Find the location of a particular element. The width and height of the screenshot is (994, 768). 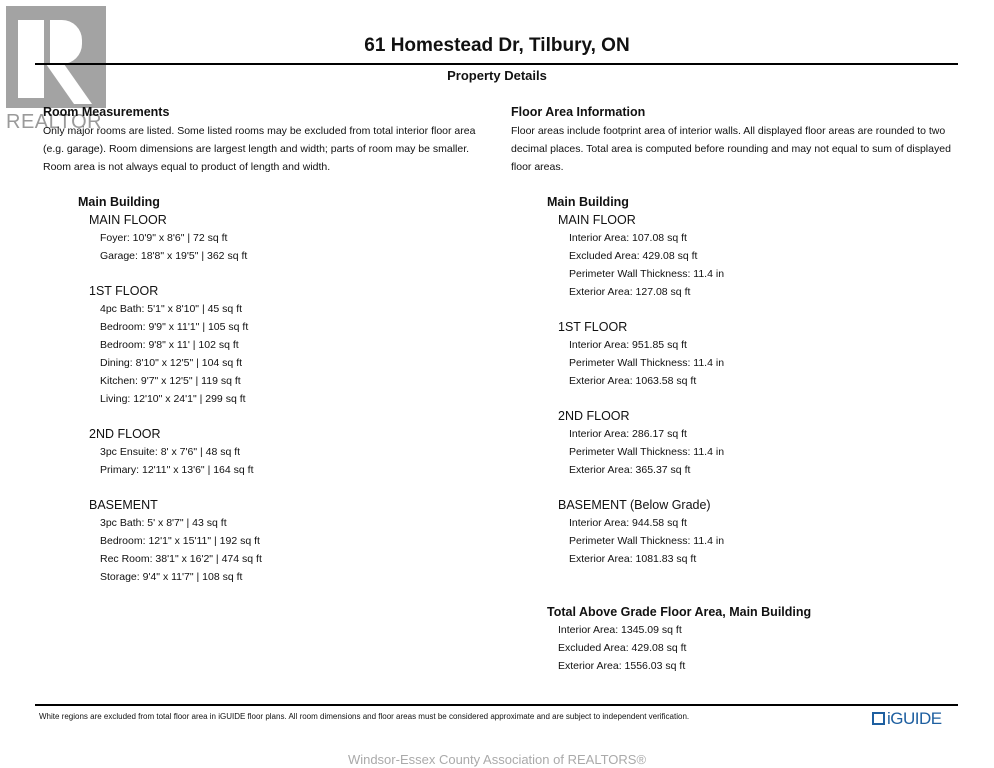

page-subtitle: Property Details is located at coordinates (497, 75).